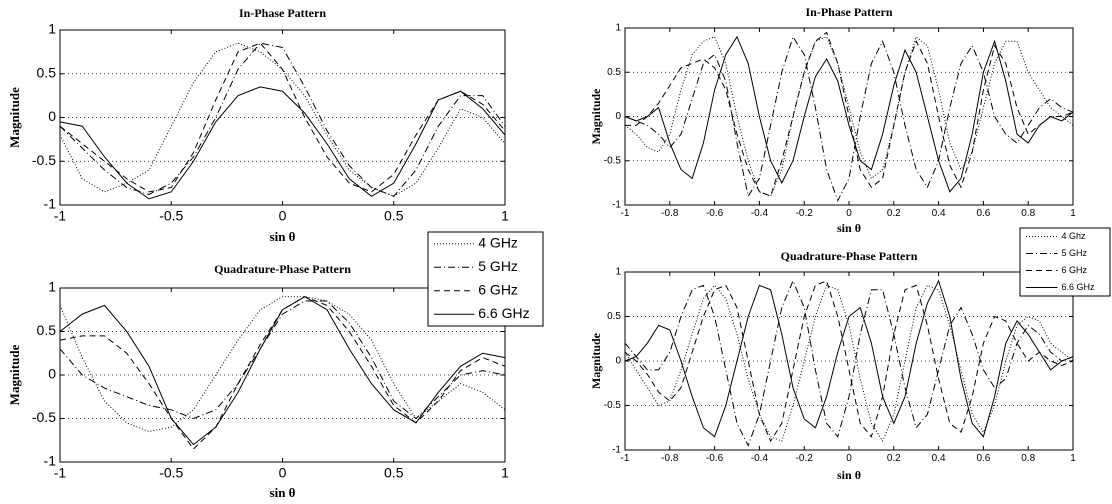  I want to click on plot-area, so click(282, 117).